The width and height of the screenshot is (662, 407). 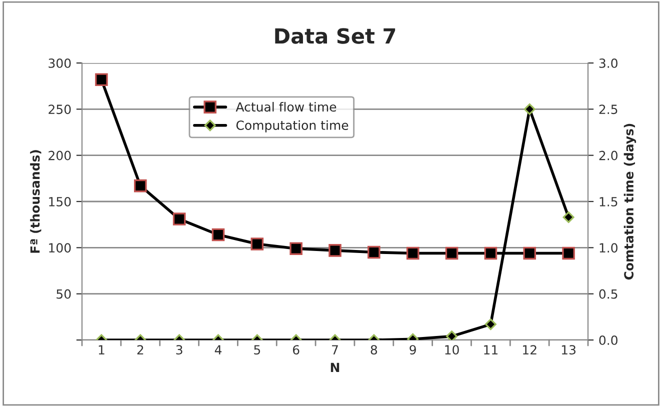 What do you see at coordinates (608, 294) in the screenshot?
I see `y2-tick-label: 0.5` at bounding box center [608, 294].